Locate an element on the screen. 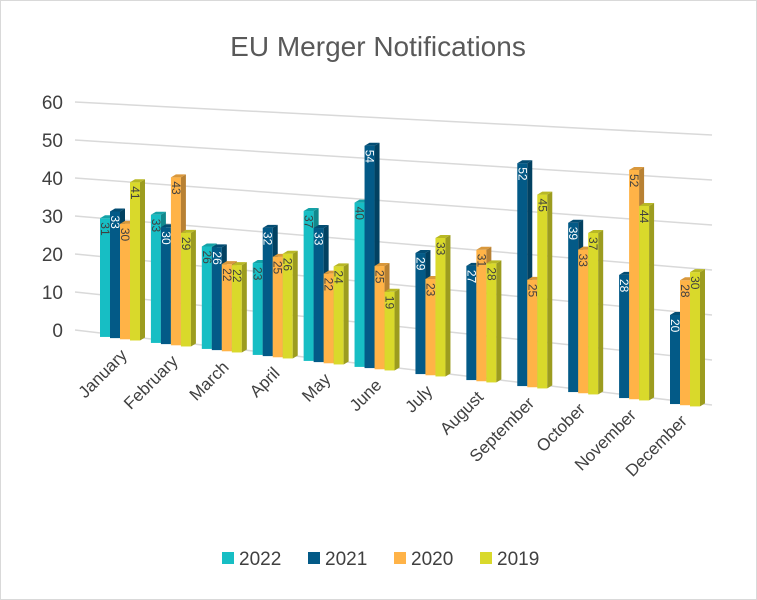  data-label: 27 is located at coordinates (471, 277).